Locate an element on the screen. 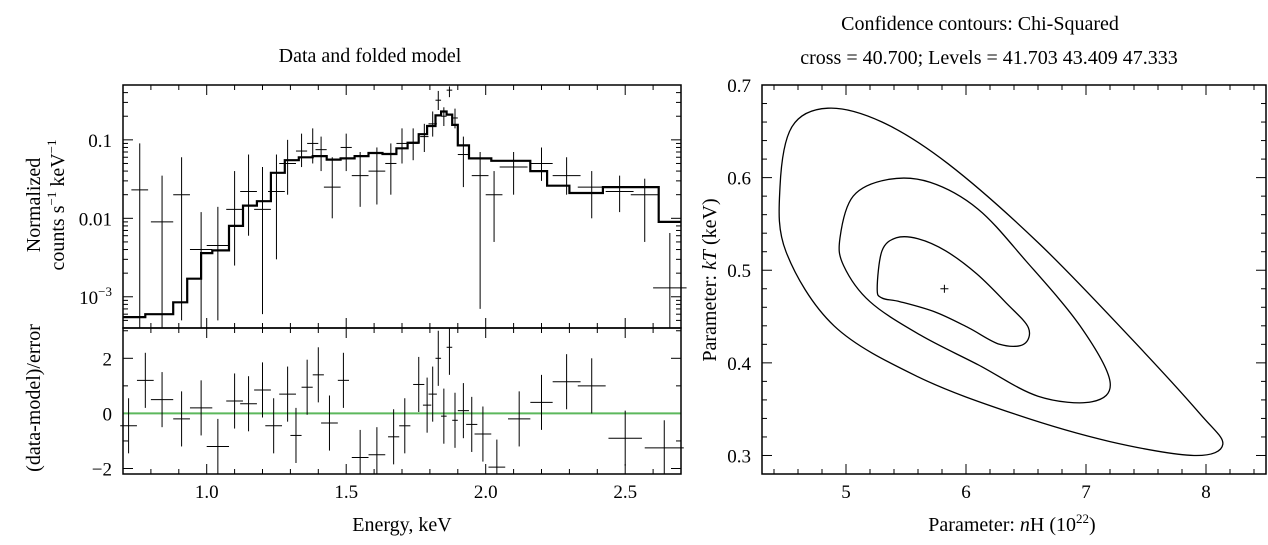  kt-tick-label: 0.3 is located at coordinates (739, 456).